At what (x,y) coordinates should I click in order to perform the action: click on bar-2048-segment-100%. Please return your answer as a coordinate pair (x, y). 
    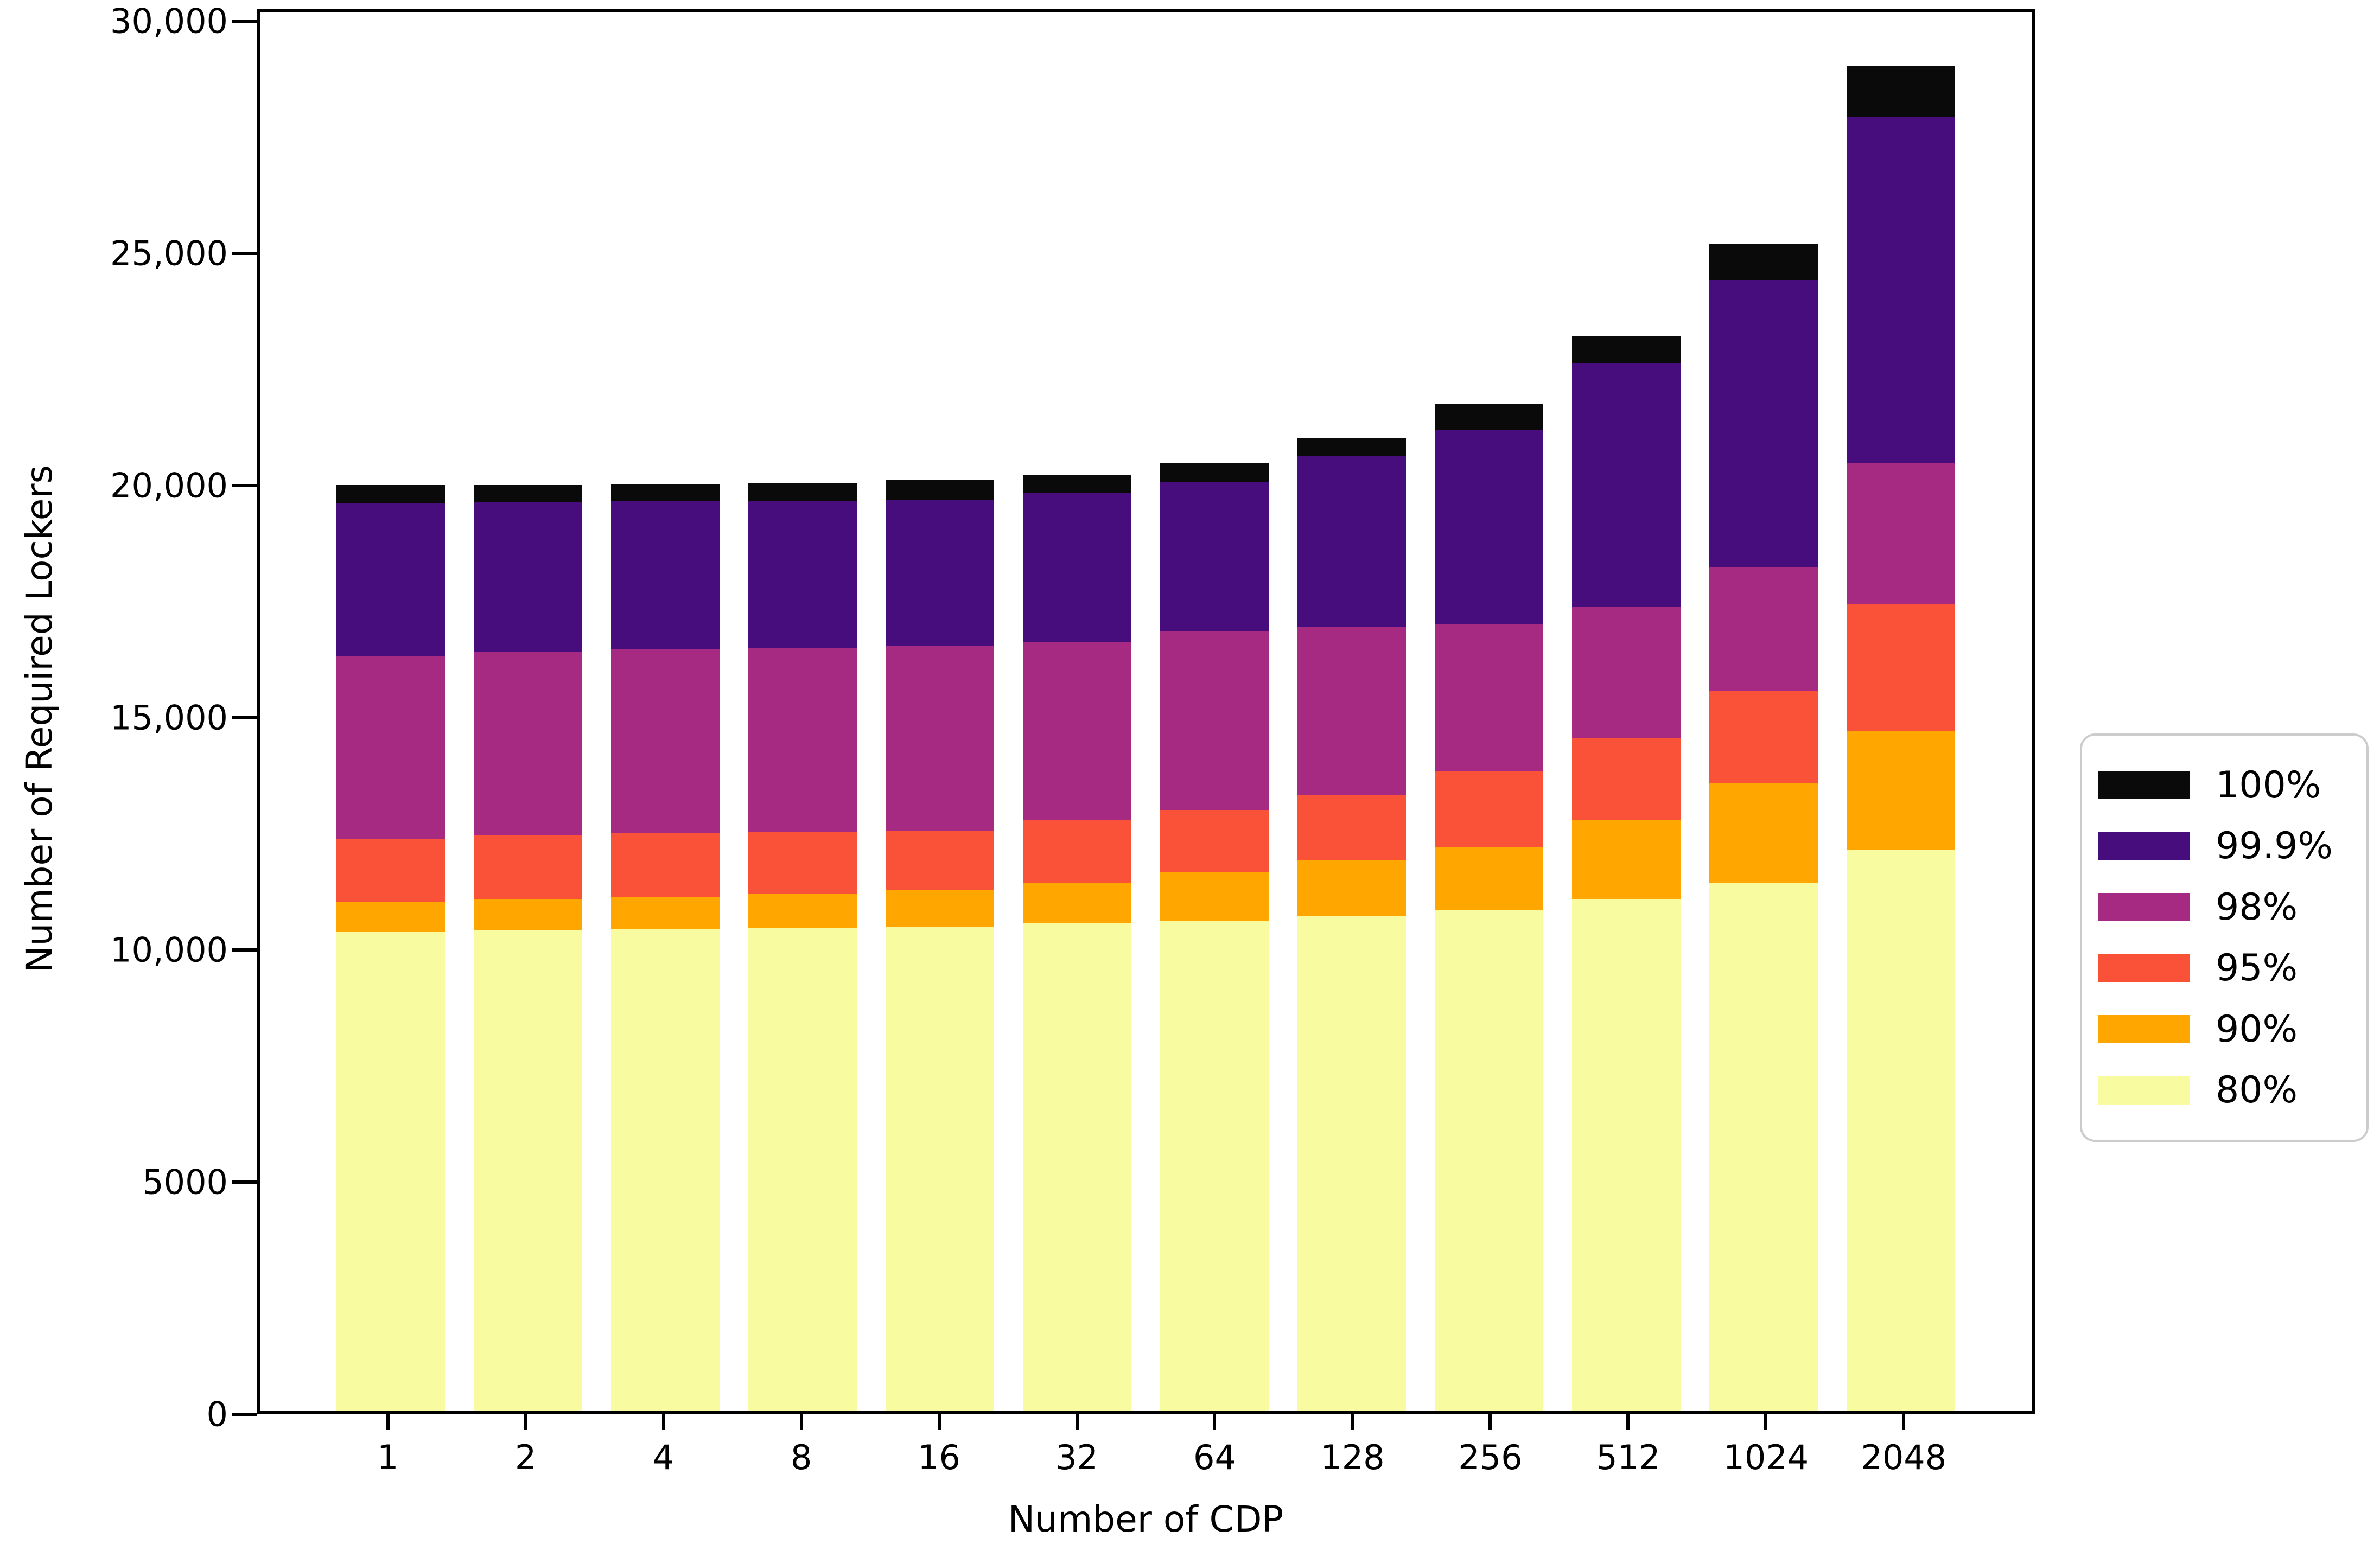
    Looking at the image, I should click on (1901, 92).